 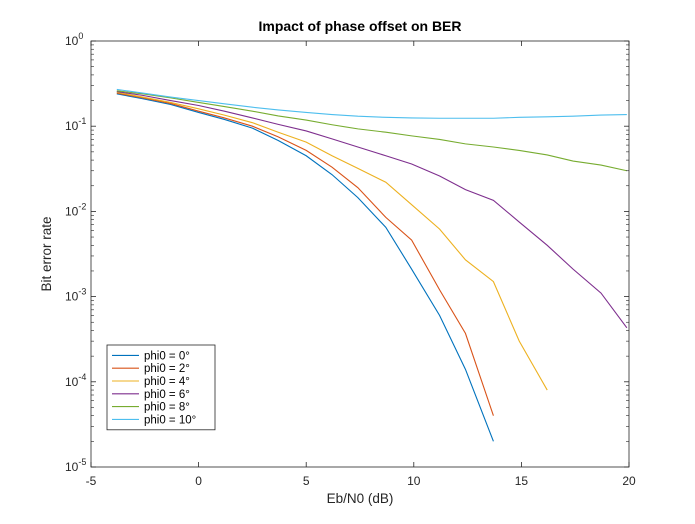 I want to click on x-tick-label: 20, so click(x=629, y=481).